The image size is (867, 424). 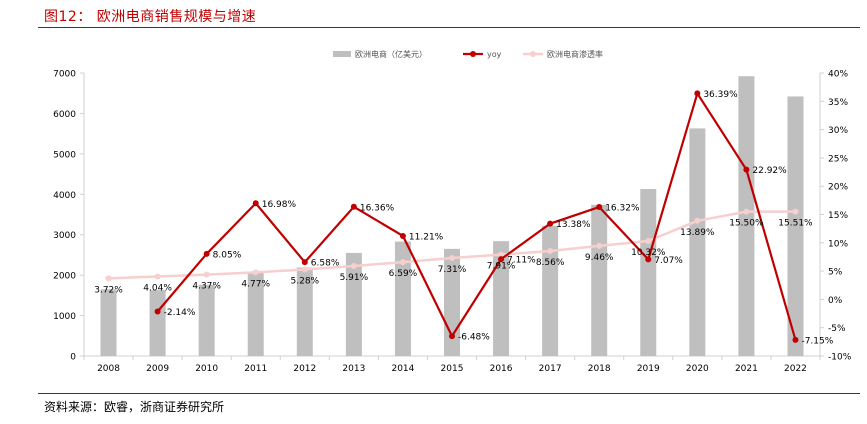 I want to click on x-tick-label: 2021, so click(x=746, y=369).